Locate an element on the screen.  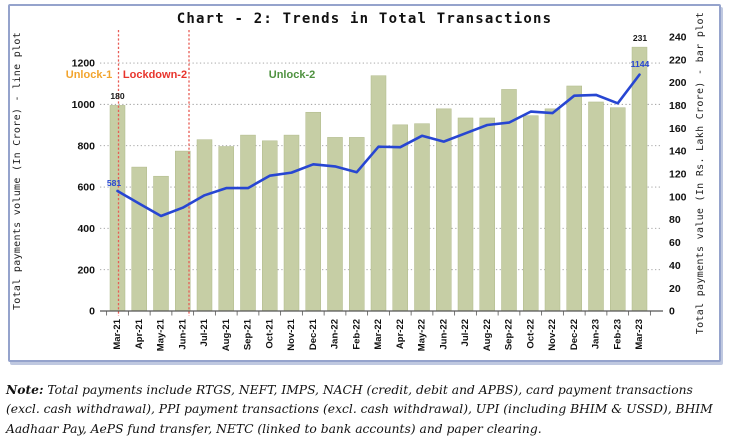
note-label: Note: is located at coordinates (25, 389).